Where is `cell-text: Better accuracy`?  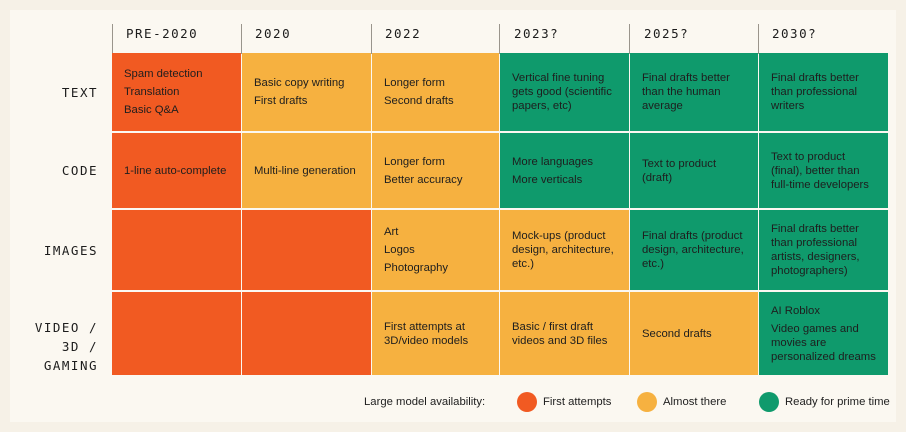
cell-text: Better accuracy is located at coordinates (423, 179).